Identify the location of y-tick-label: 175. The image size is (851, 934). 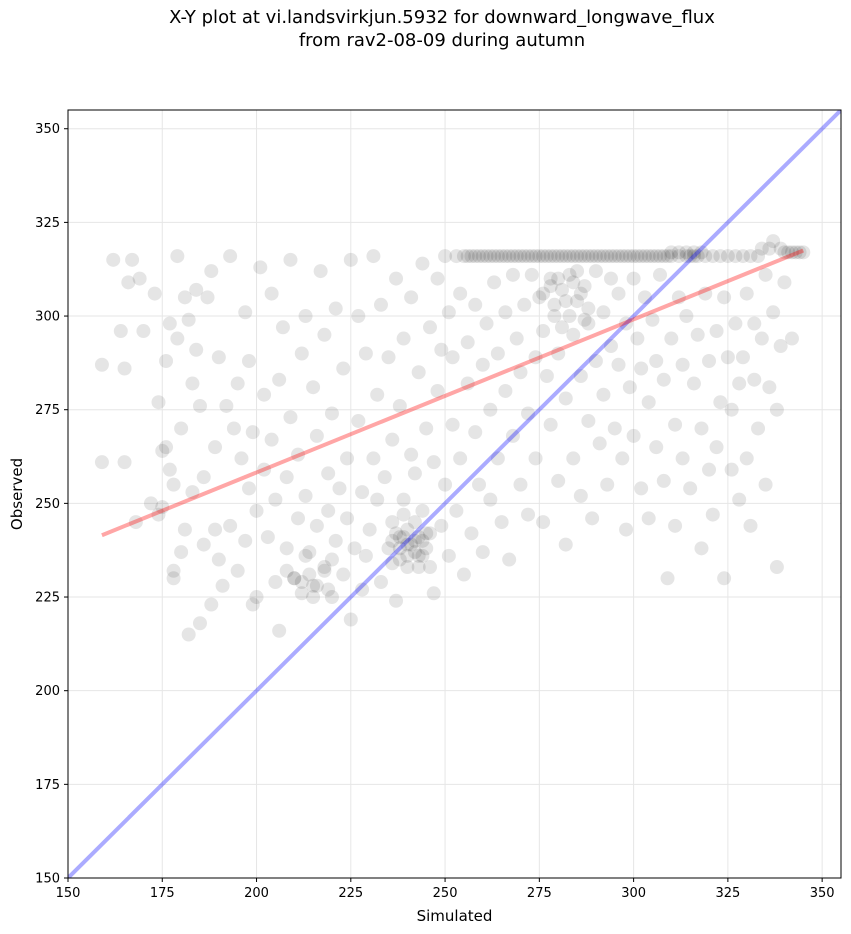
(47, 785).